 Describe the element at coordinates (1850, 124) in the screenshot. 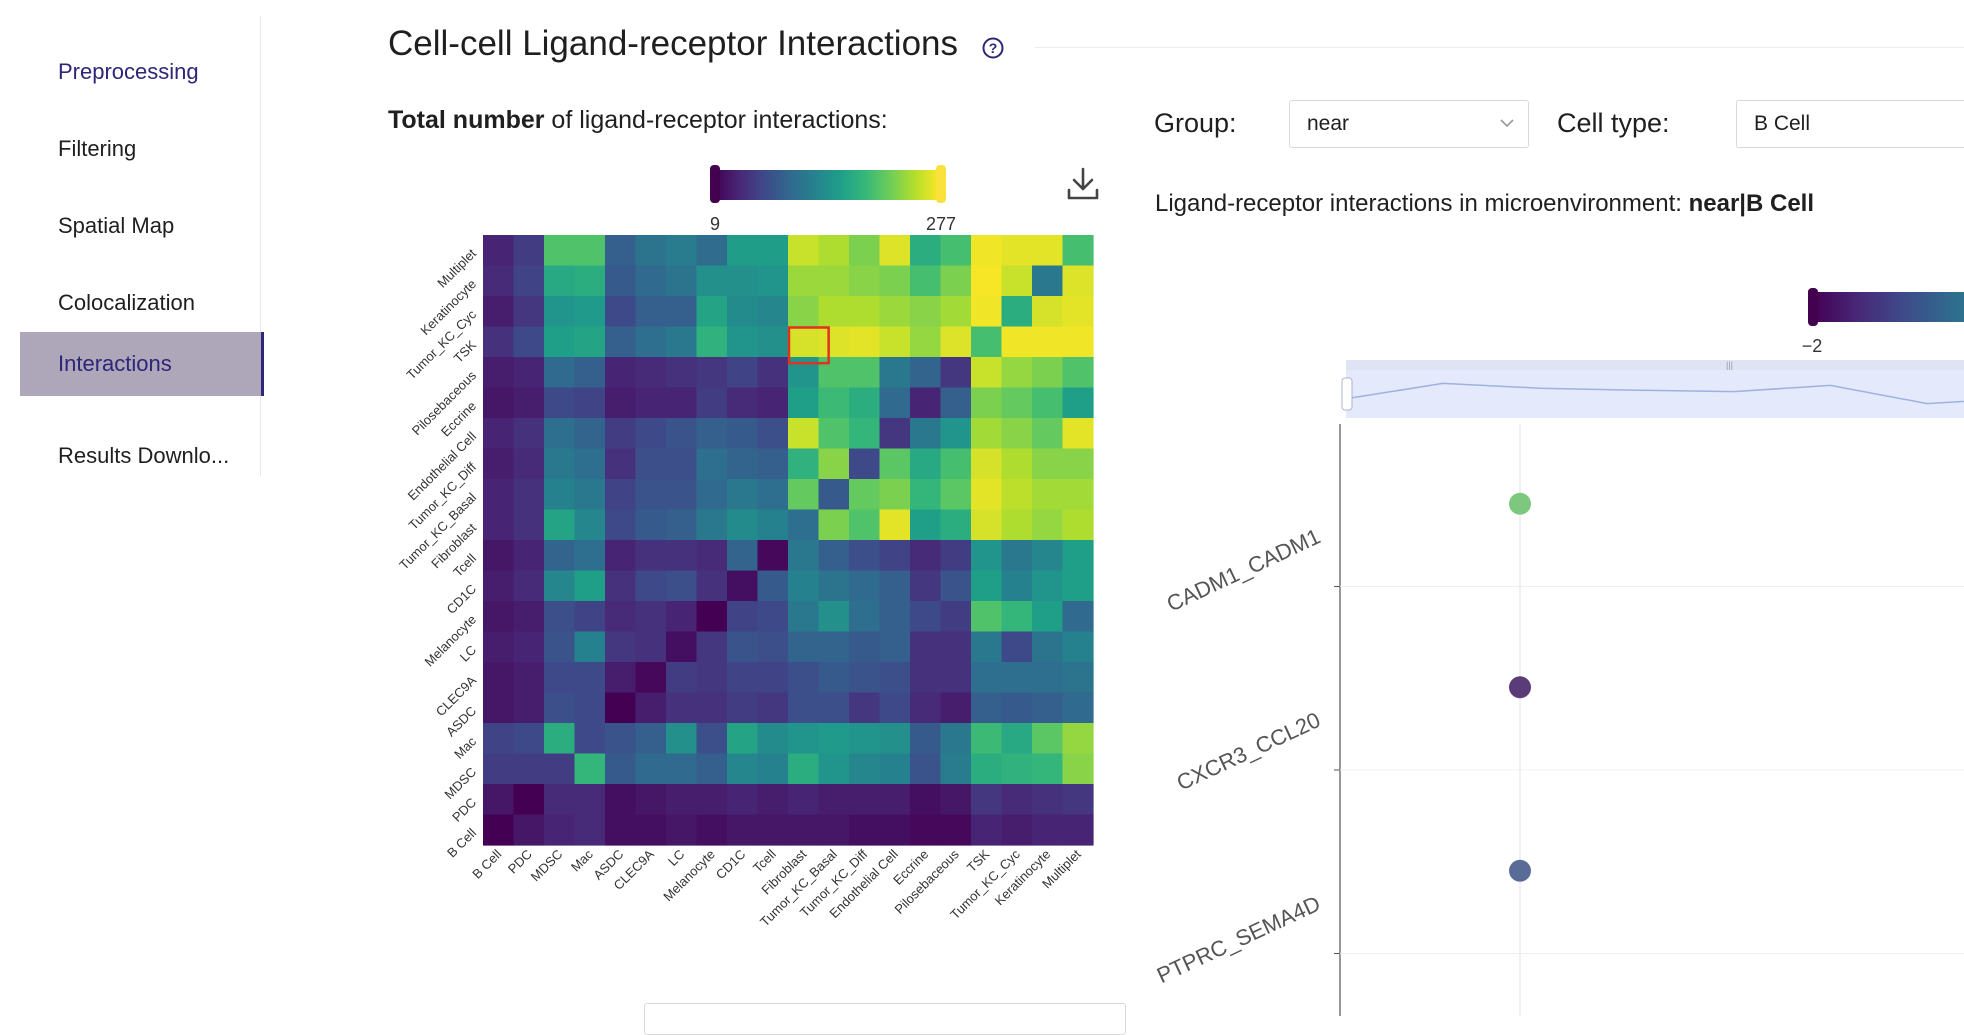

I see `celltype-select: B Cell` at that location.